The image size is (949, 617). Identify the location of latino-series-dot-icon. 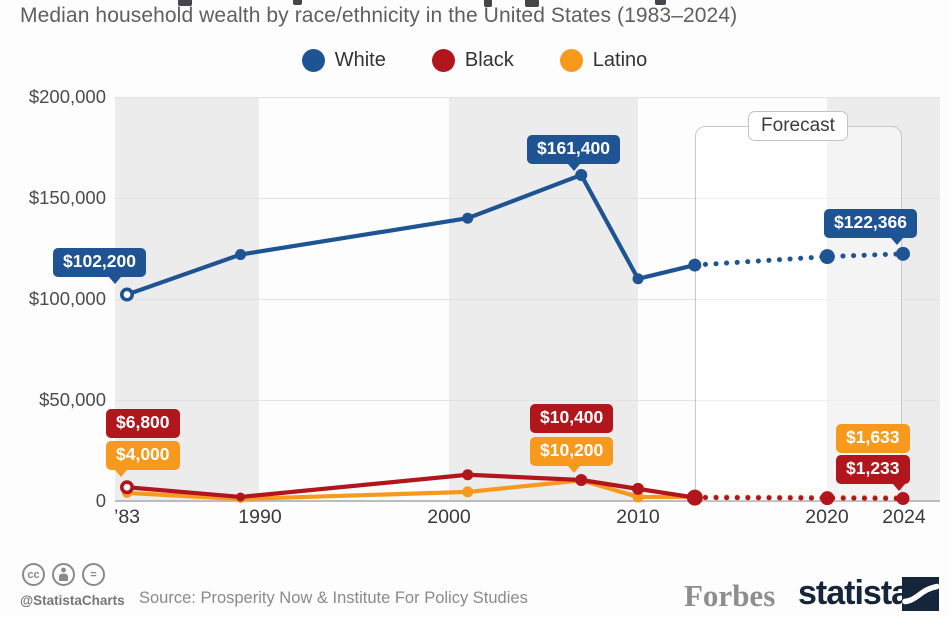
(571, 60).